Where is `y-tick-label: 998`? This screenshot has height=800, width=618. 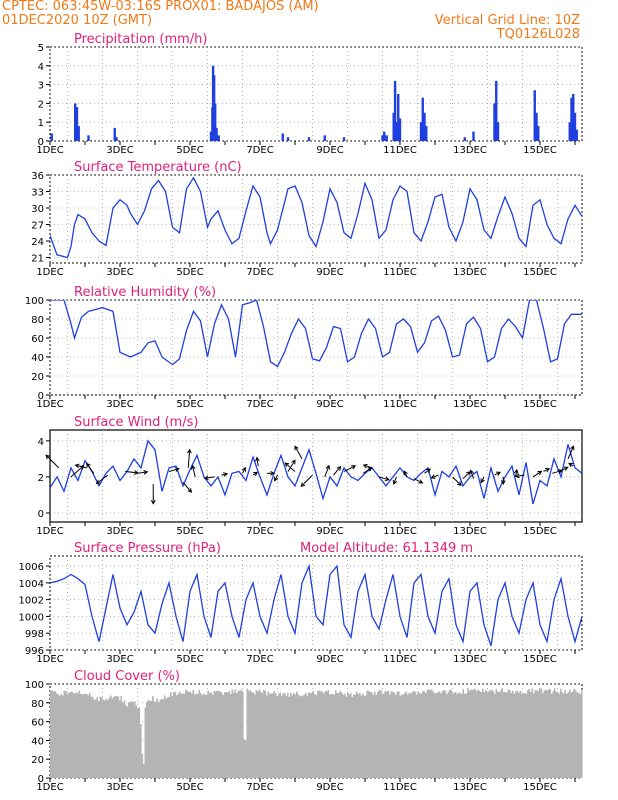 y-tick-label: 998 is located at coordinates (34, 634).